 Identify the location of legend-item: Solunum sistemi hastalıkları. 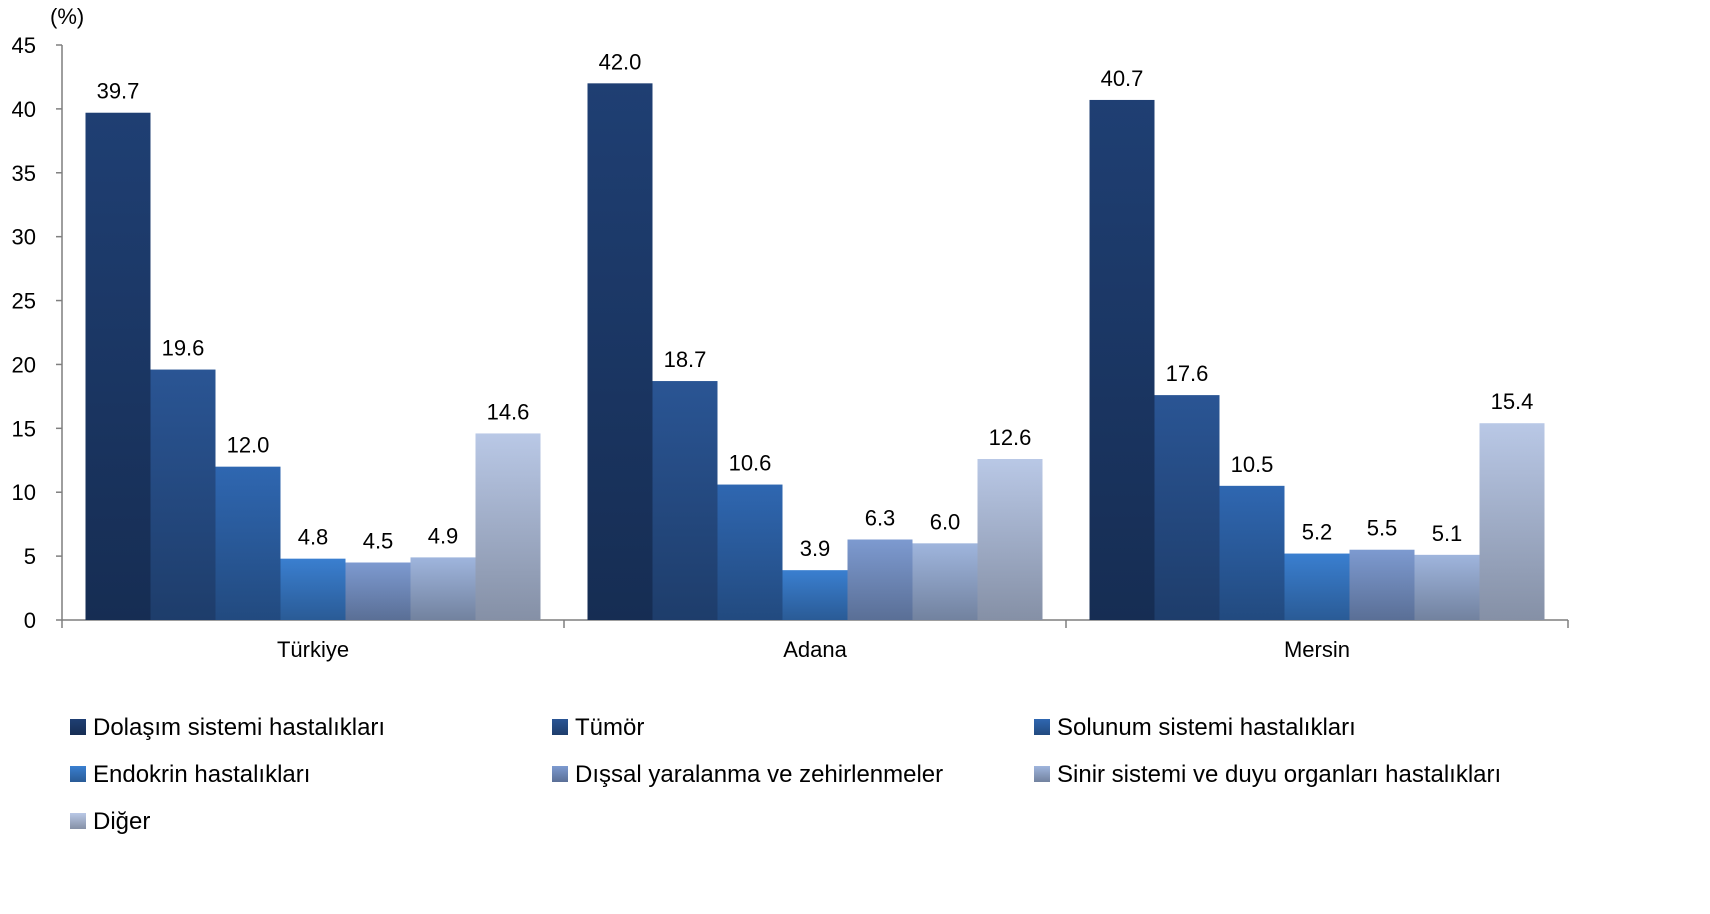
(1195, 727).